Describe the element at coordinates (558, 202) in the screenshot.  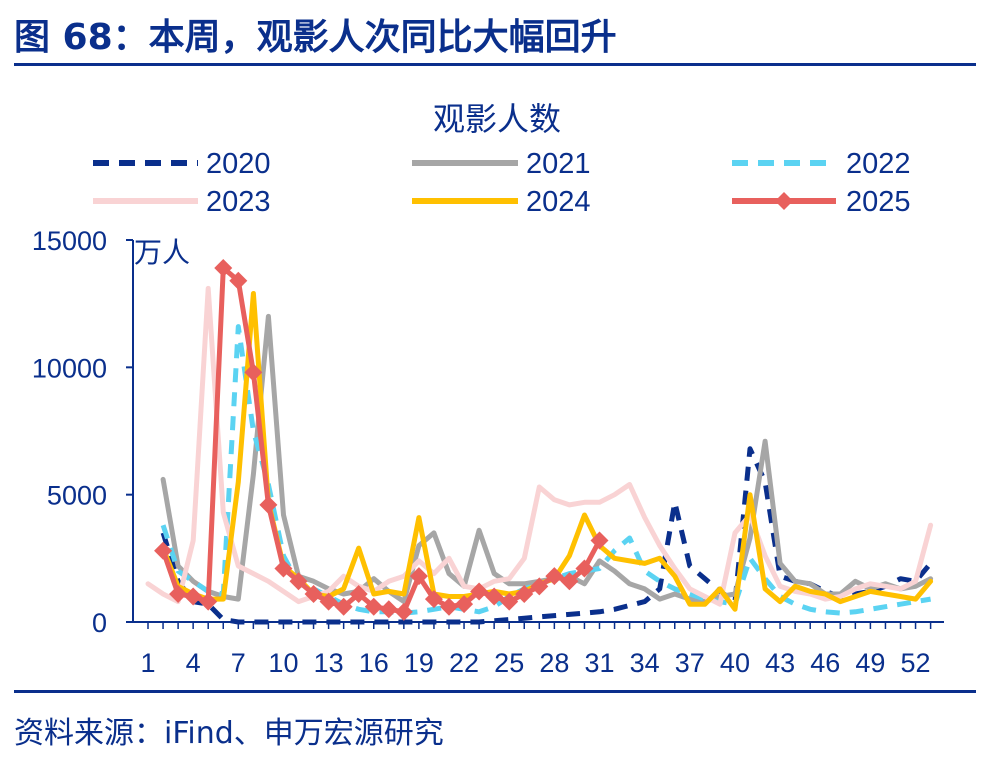
I see `legend-label-2024: 2024` at that location.